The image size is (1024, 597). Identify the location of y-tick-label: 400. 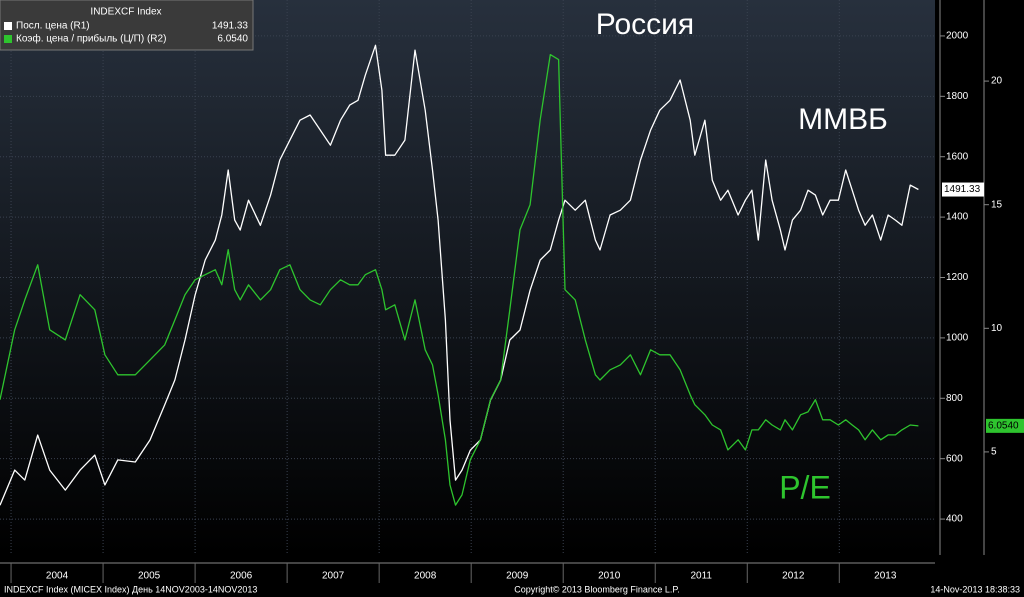
(954, 519).